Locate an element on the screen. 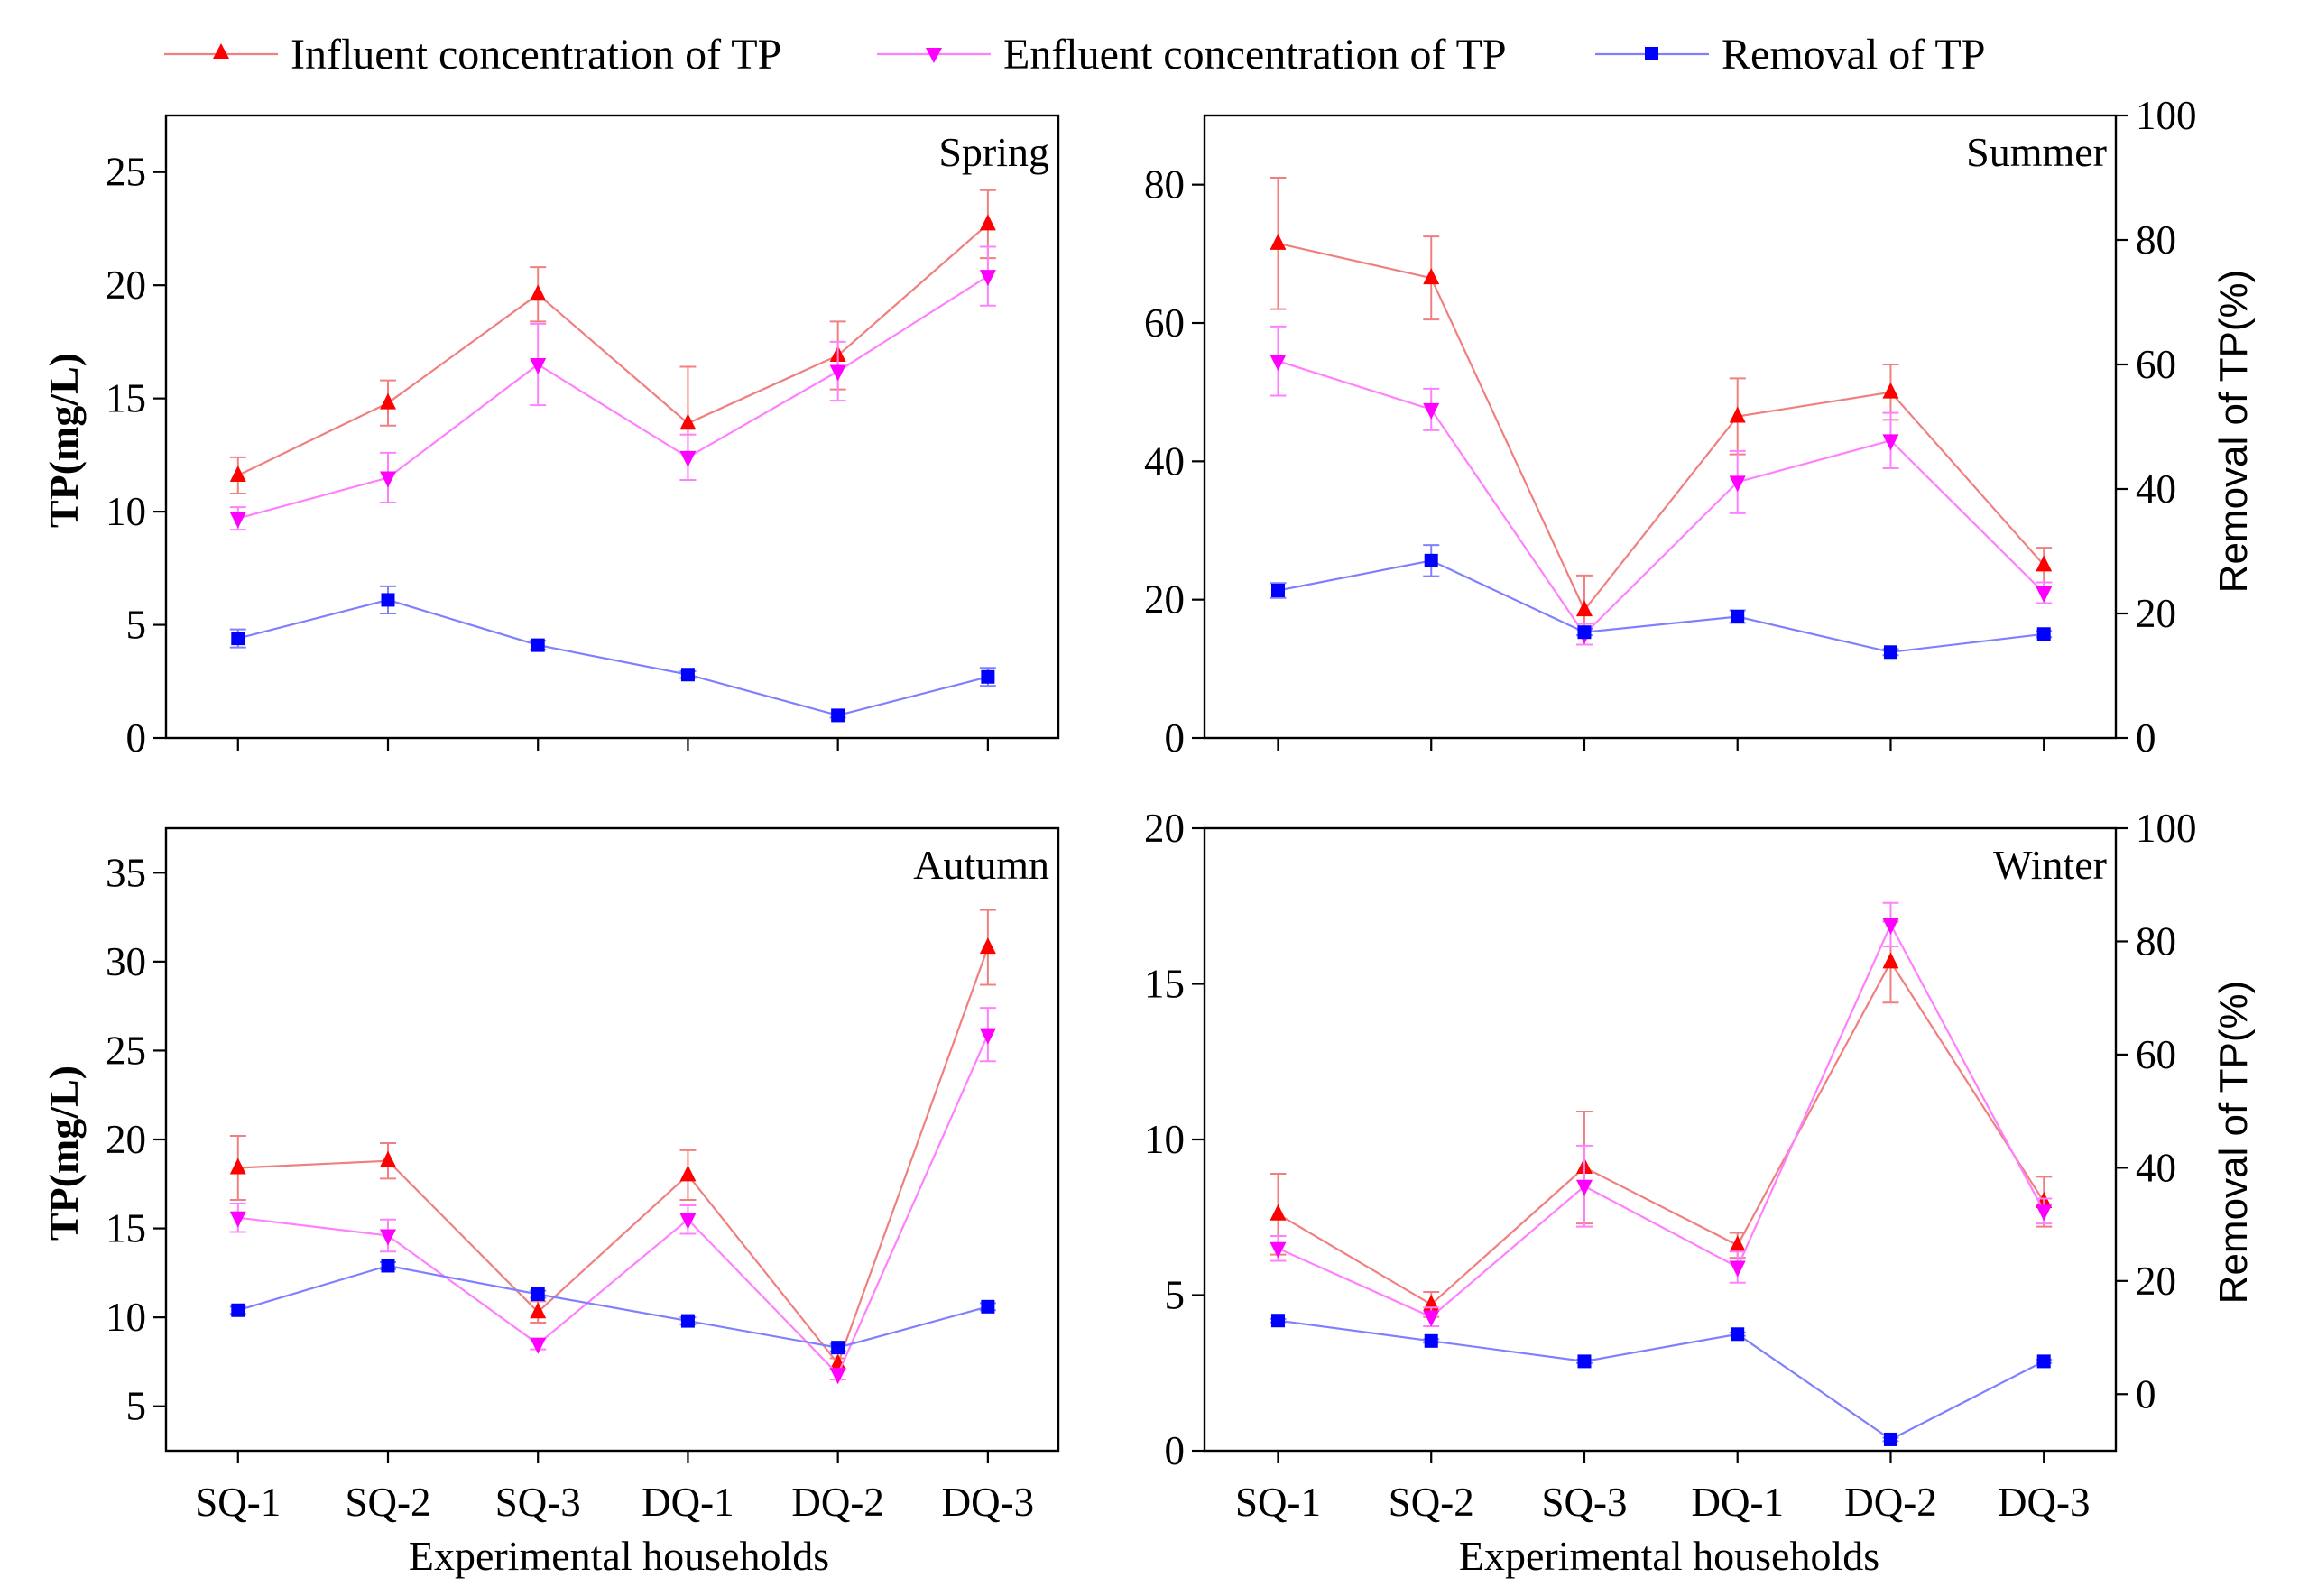  legend-removal-label: Removal of TP is located at coordinates (1853, 54).